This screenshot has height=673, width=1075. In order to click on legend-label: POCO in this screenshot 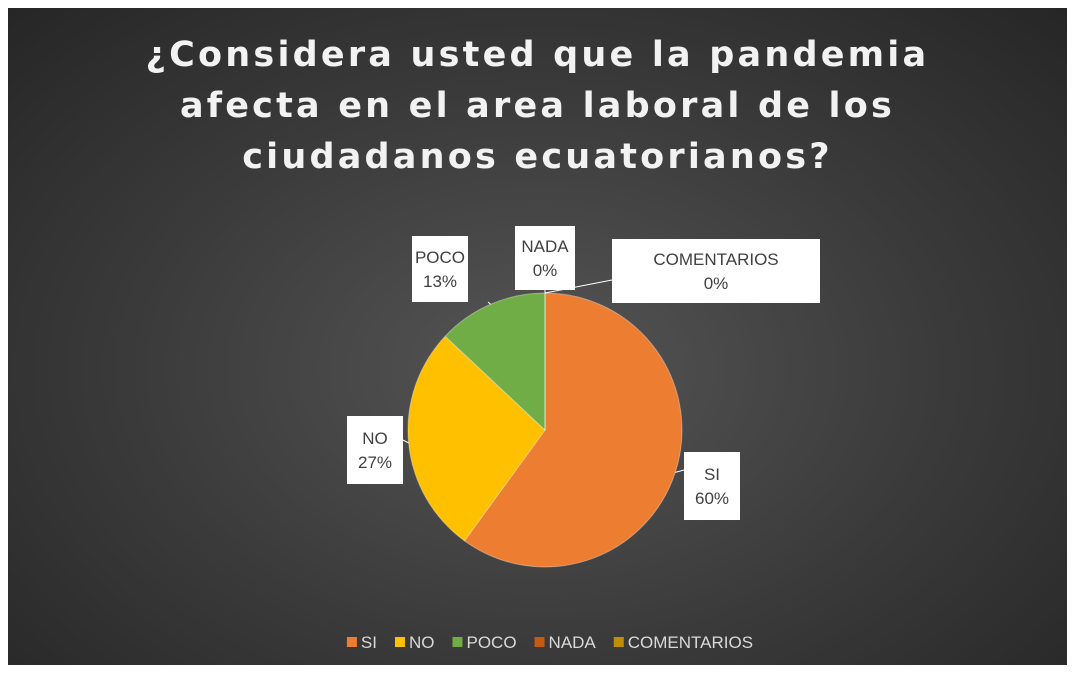, I will do `click(491, 642)`.